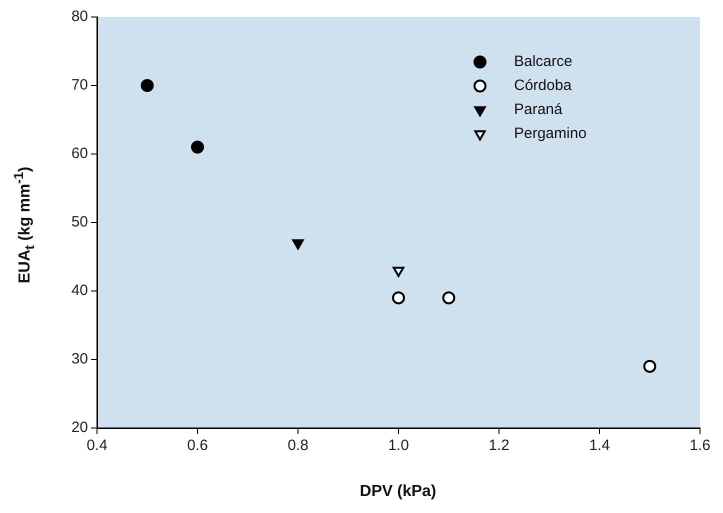 This screenshot has height=513, width=723. What do you see at coordinates (97, 445) in the screenshot?
I see `x-tick-label: 0.4` at bounding box center [97, 445].